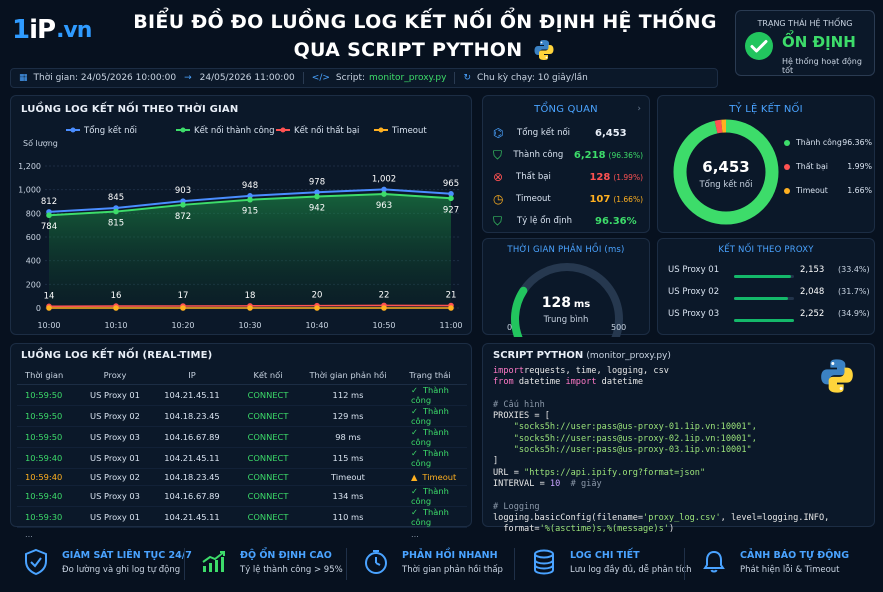 Image resolution: width=883 pixels, height=592 pixels. Describe the element at coordinates (192, 457) in the screenshot. I see `cell-ip: 104.21.45.11` at that location.